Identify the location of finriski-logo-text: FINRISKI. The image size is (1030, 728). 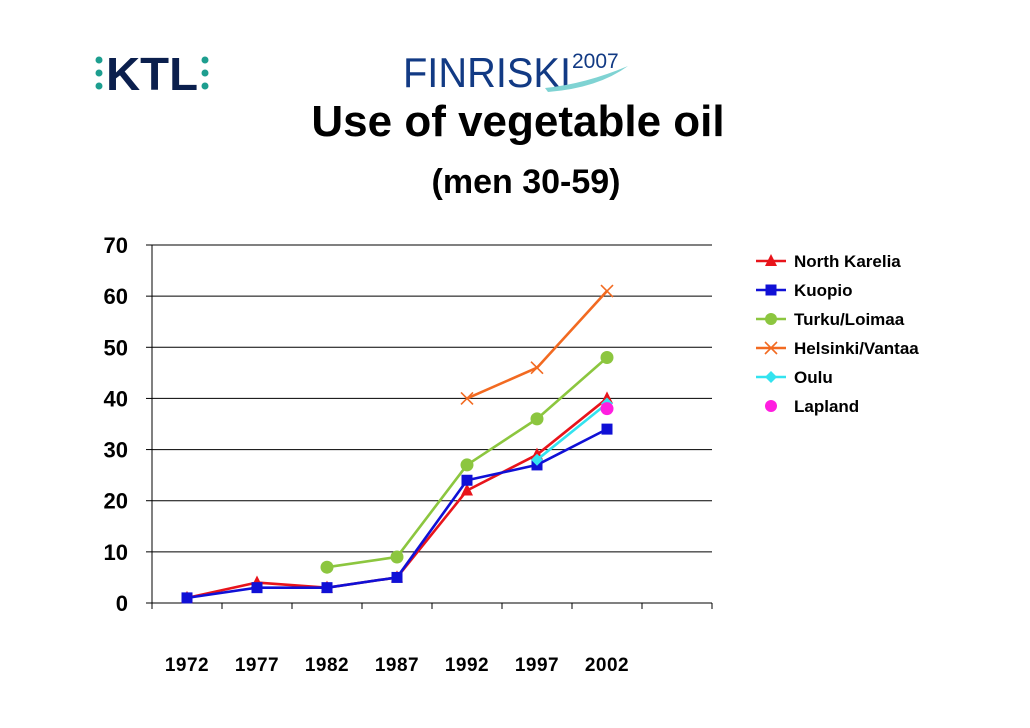
(487, 72).